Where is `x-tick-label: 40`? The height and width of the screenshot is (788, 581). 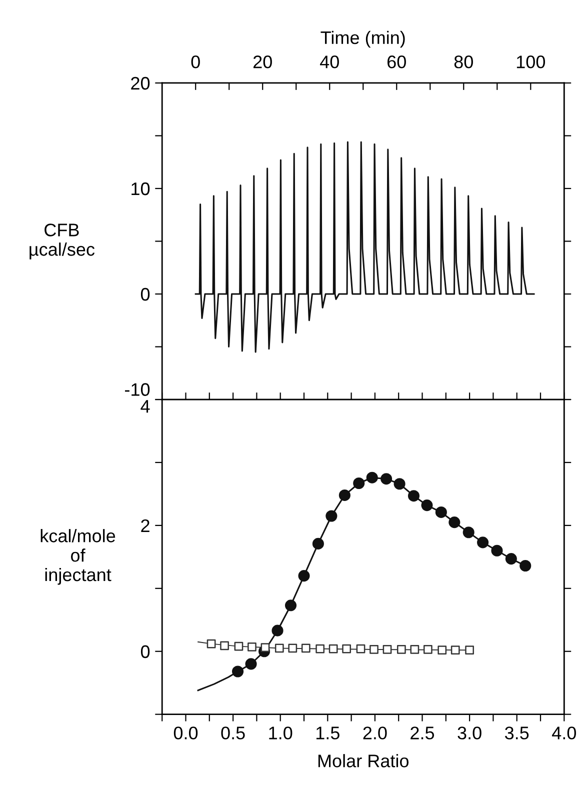
x-tick-label: 40 is located at coordinates (329, 62).